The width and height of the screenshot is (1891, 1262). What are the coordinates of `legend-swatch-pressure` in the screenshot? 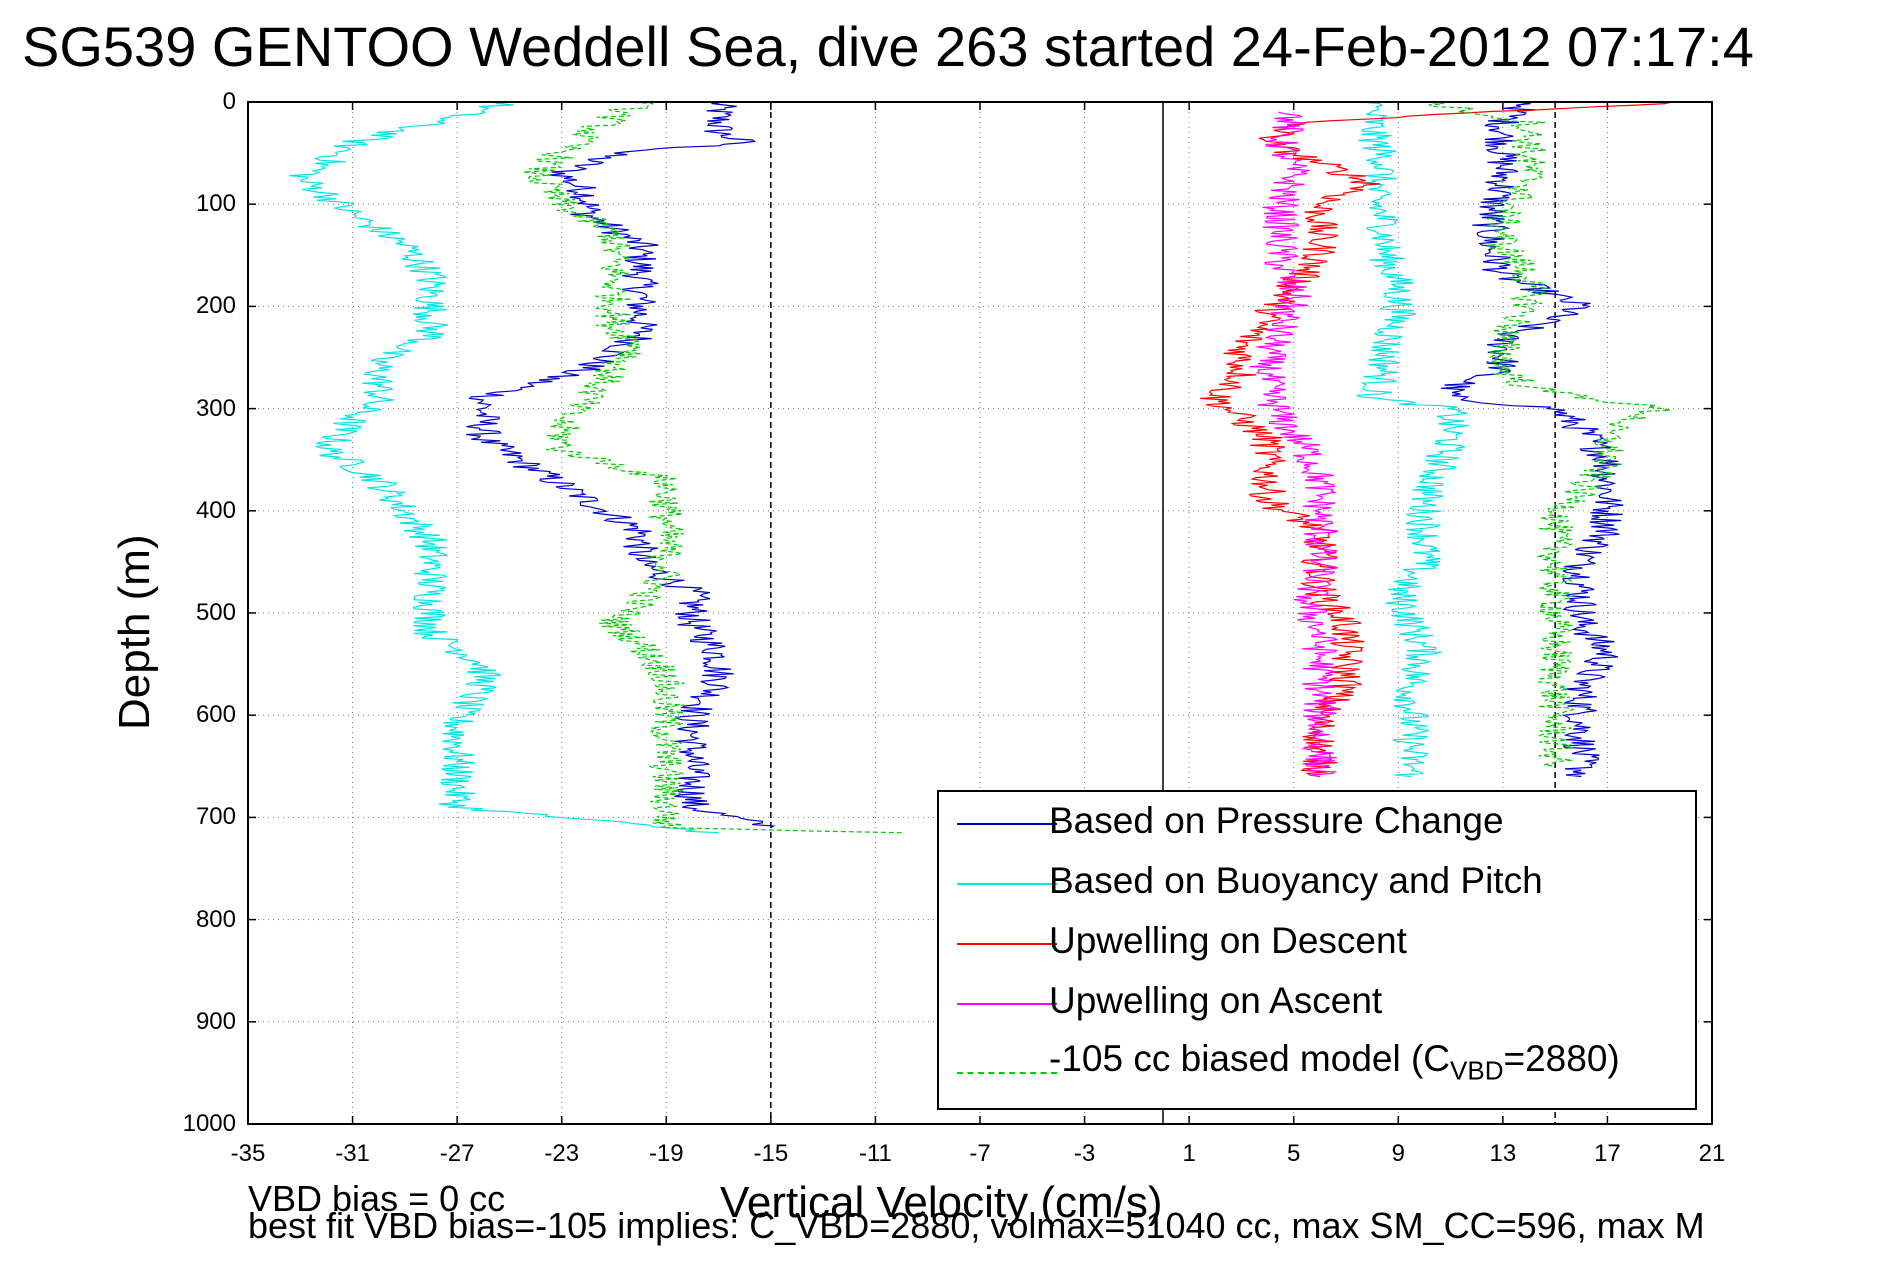 It's located at (1007, 824).